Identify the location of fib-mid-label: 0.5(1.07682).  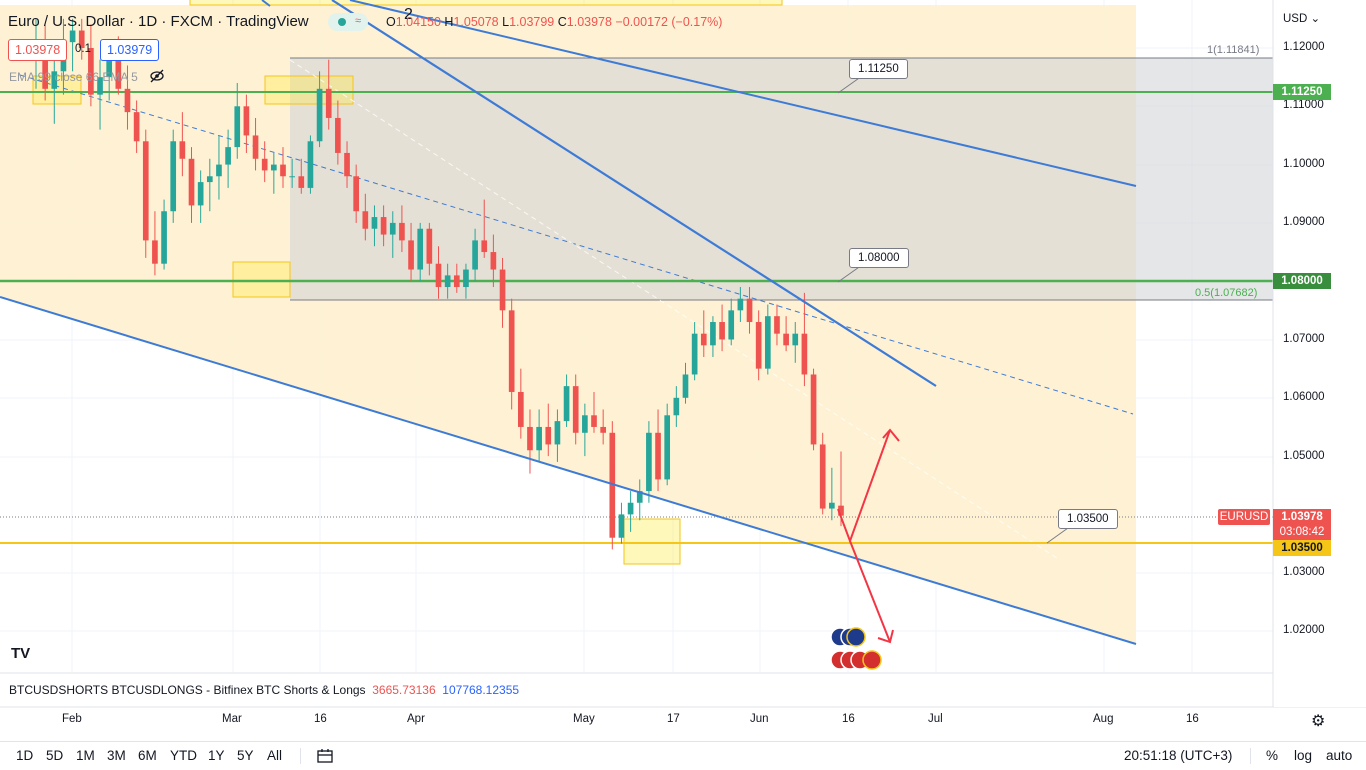
(1226, 293).